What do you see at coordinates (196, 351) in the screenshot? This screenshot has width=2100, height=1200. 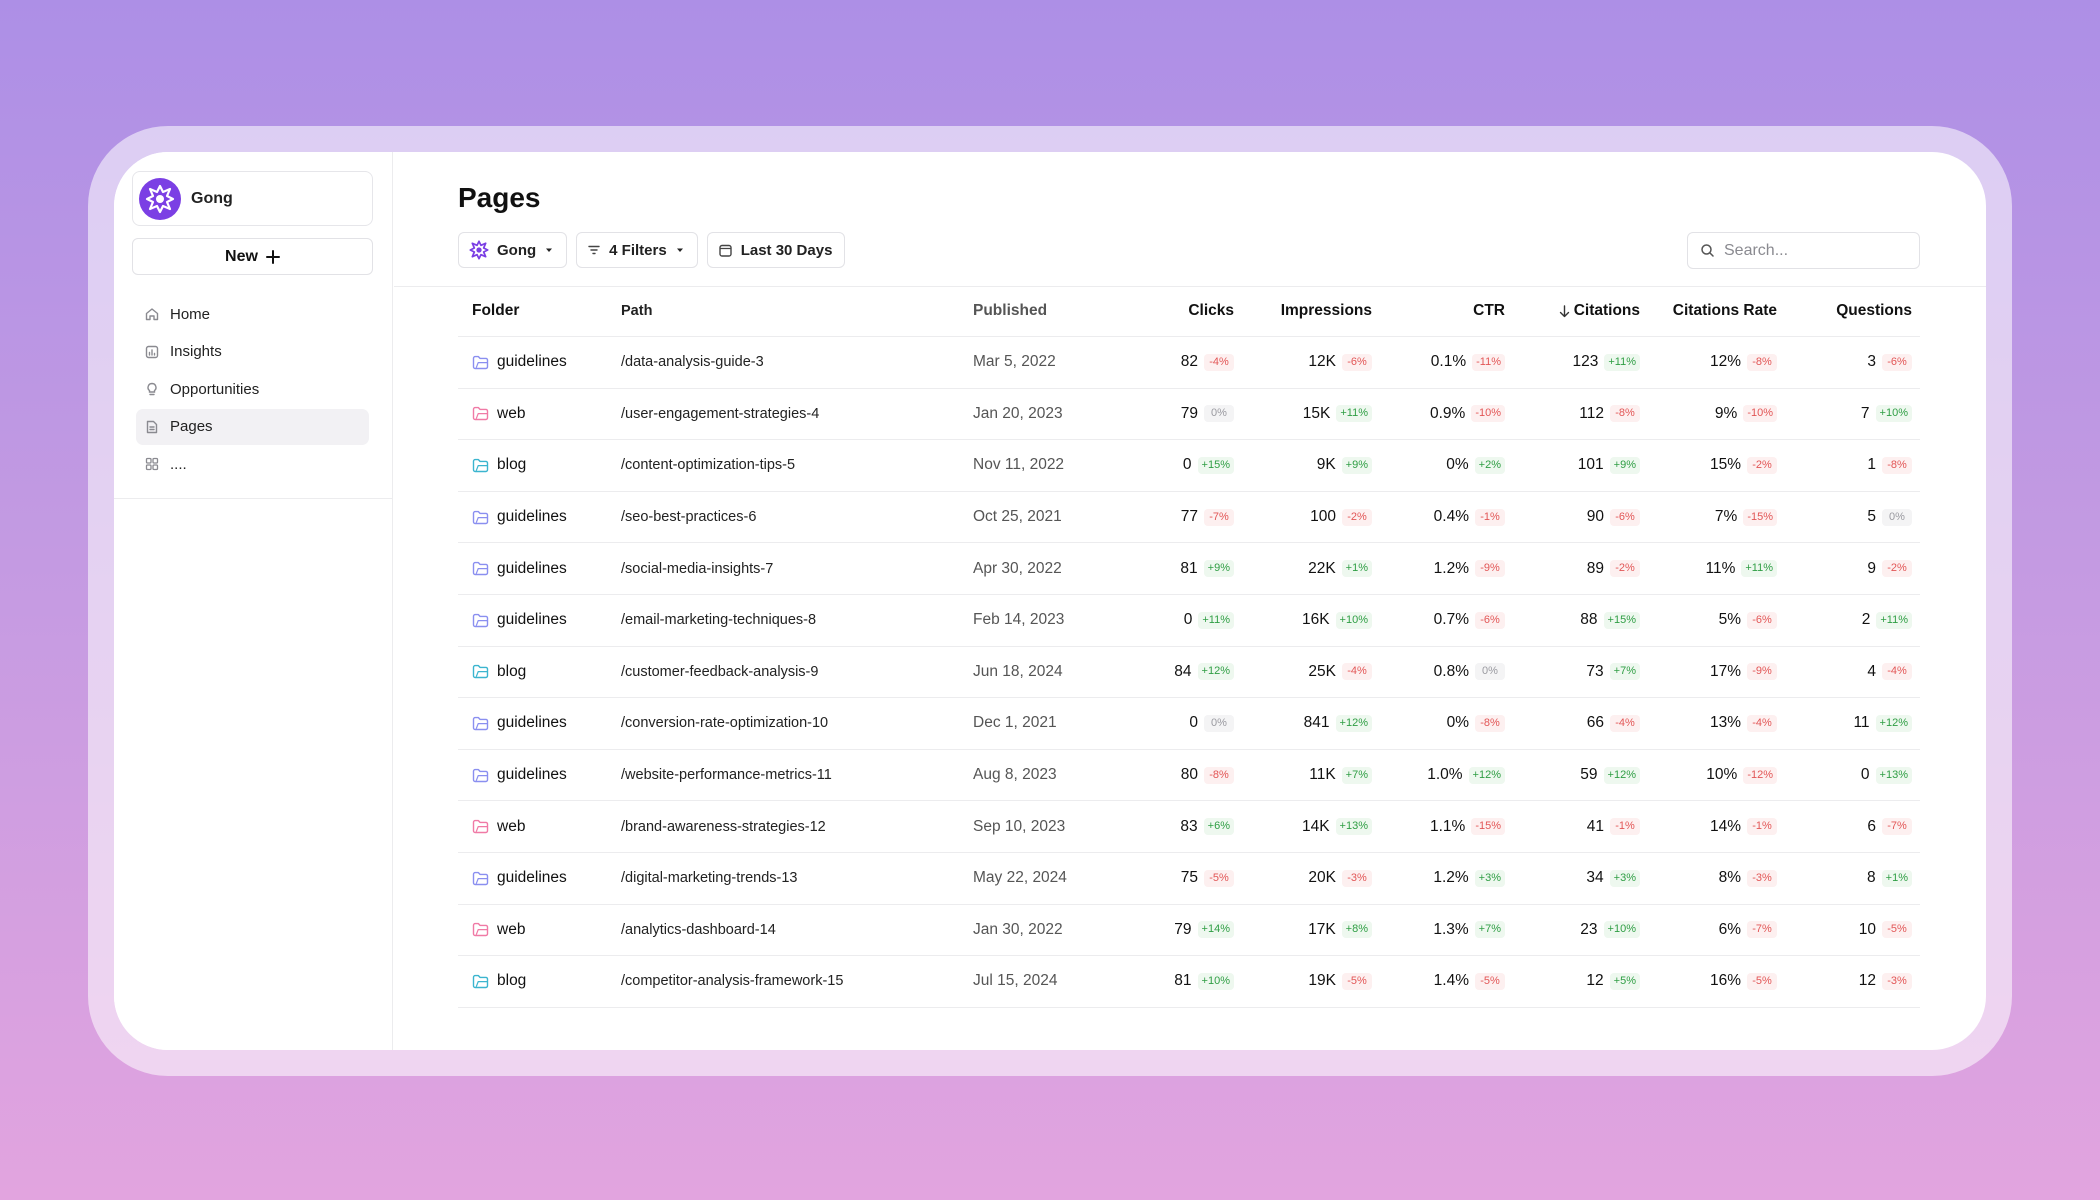 I see `sidebar-item-label: Insights` at bounding box center [196, 351].